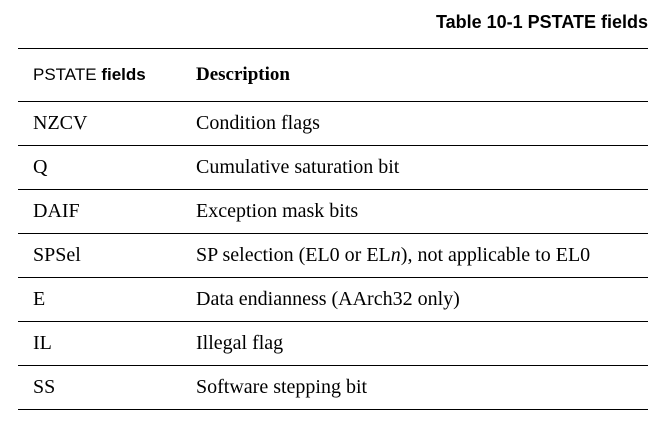  Describe the element at coordinates (282, 387) in the screenshot. I see `field-description: Software stepping bit` at that location.